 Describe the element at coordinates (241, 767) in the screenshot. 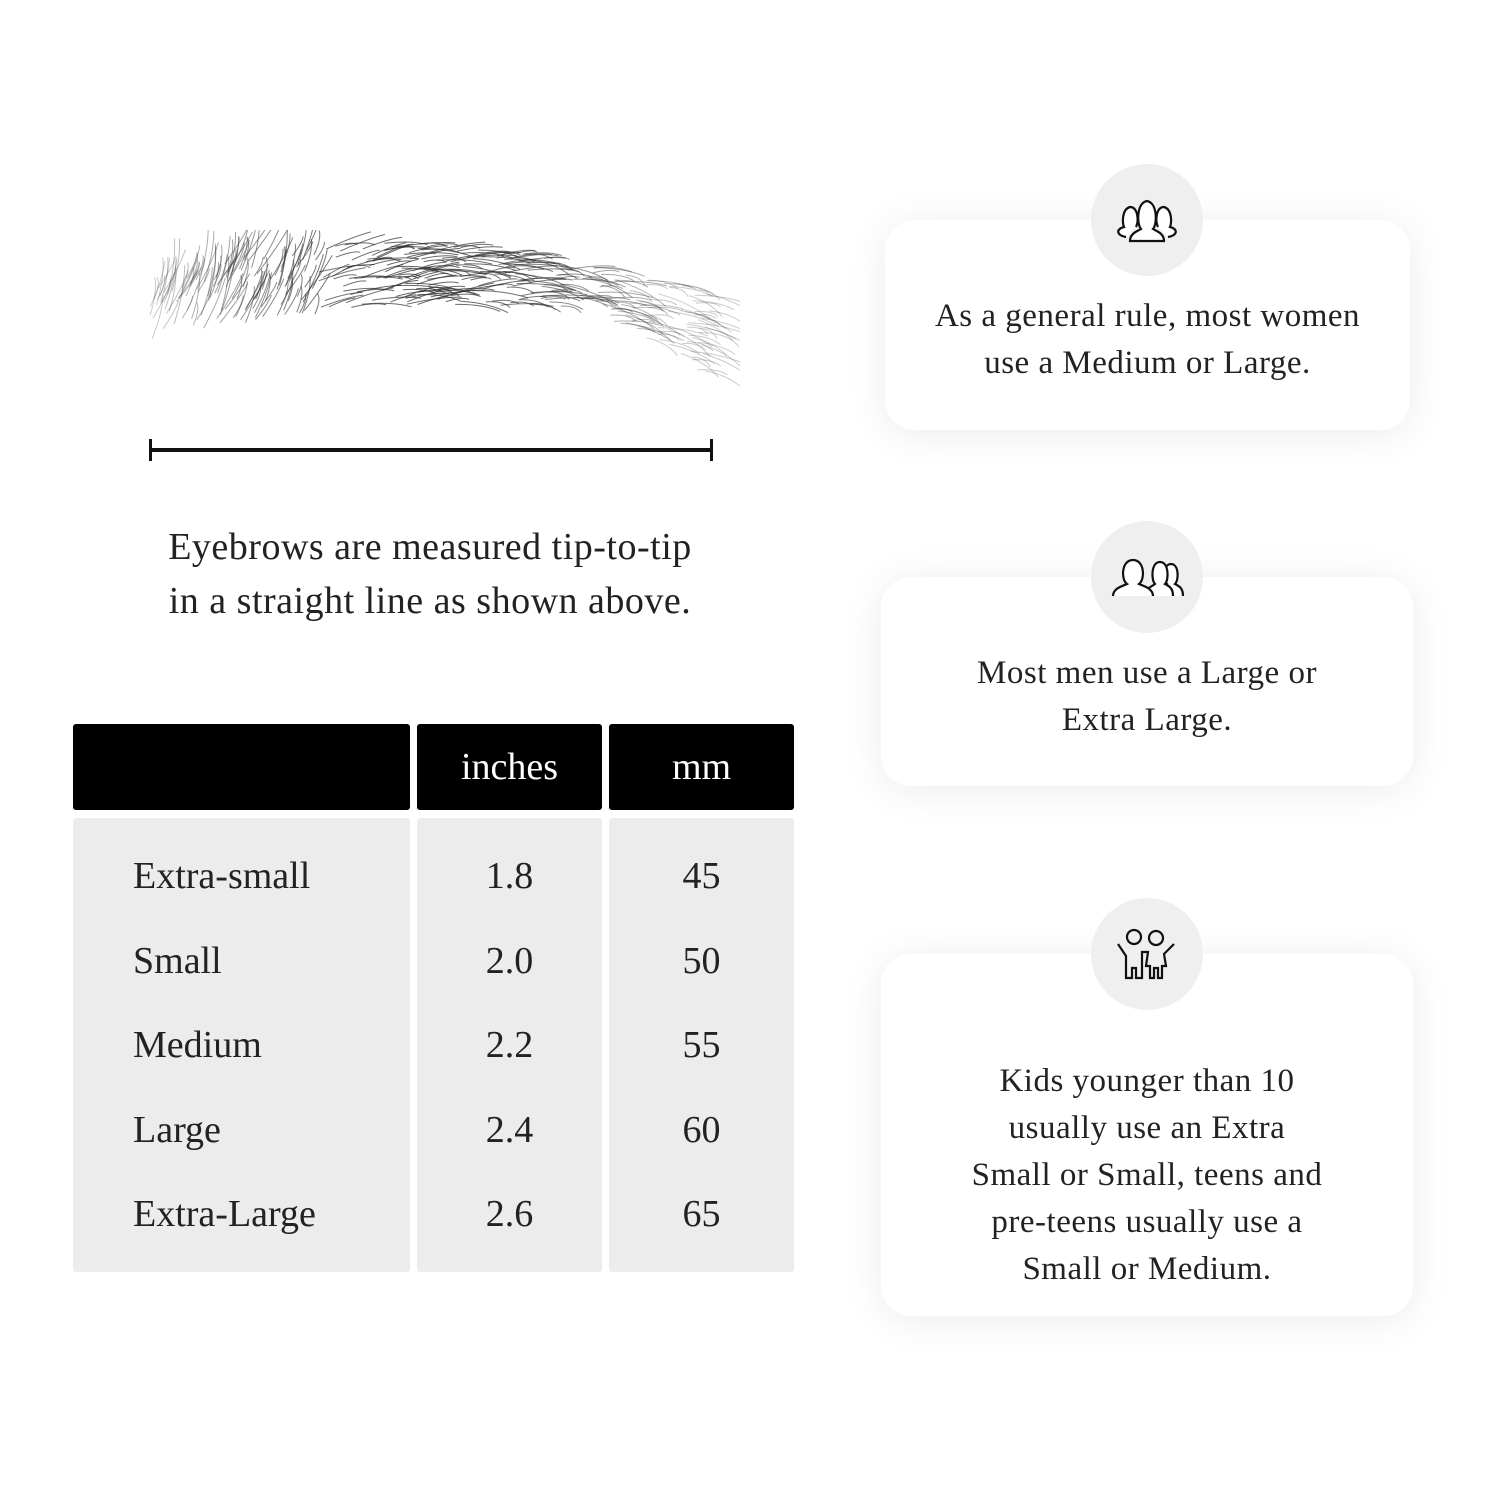

I see `table-header-size` at that location.